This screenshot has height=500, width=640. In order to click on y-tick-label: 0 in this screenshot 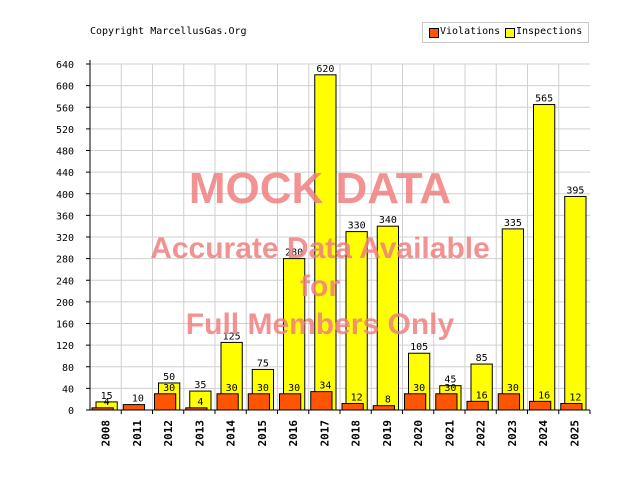, I will do `click(71, 411)`.